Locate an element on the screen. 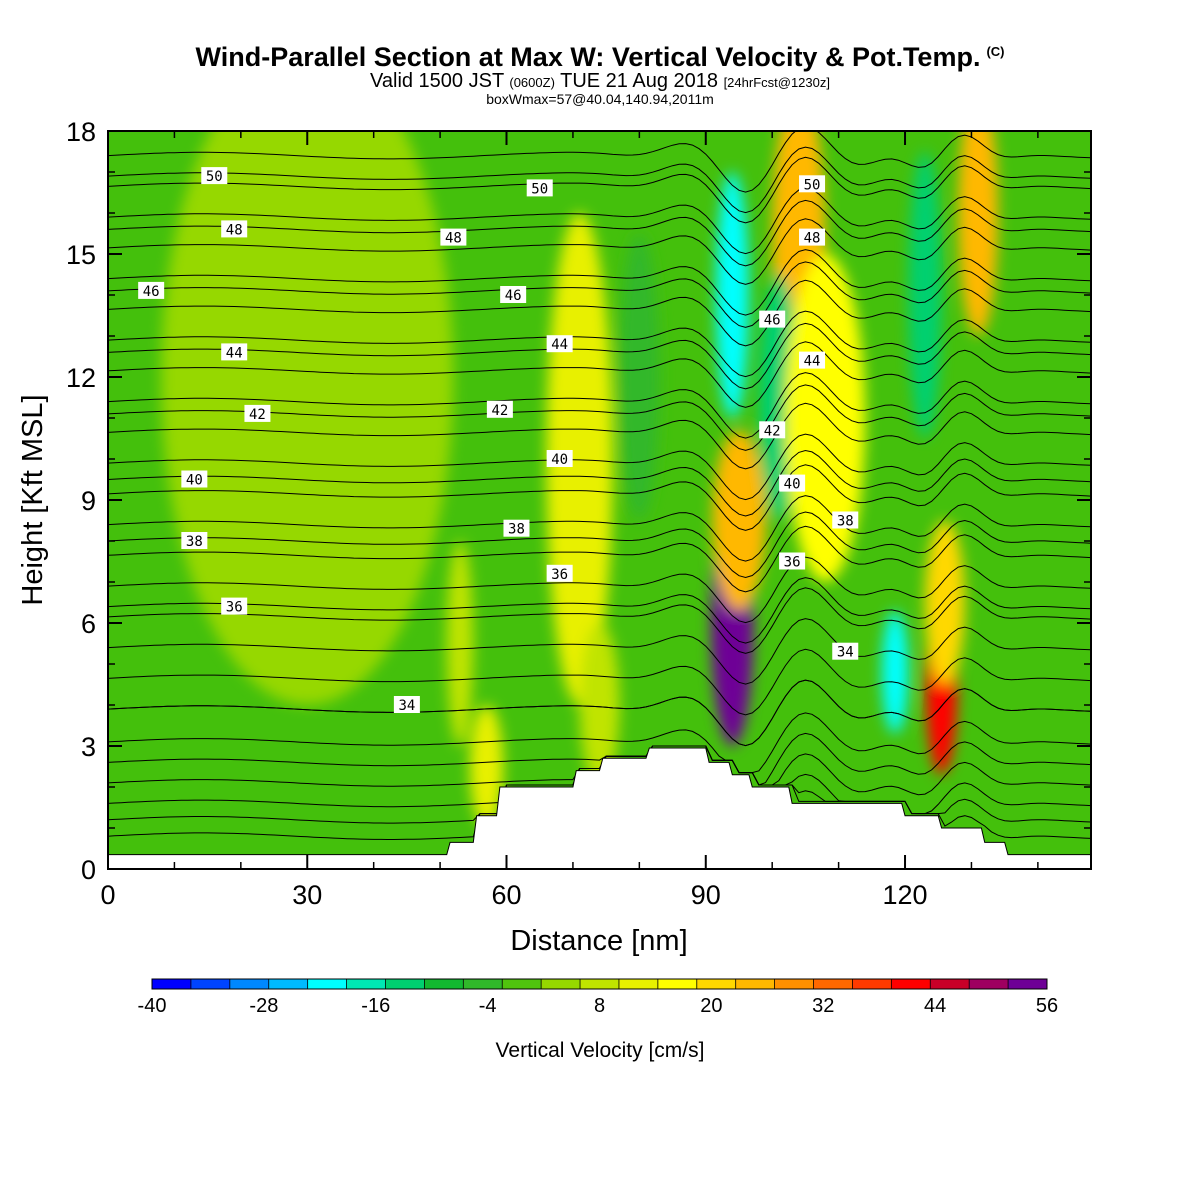 Image resolution: width=1200 pixels, height=1200 pixels. contour-label: 38 is located at coordinates (194, 541).